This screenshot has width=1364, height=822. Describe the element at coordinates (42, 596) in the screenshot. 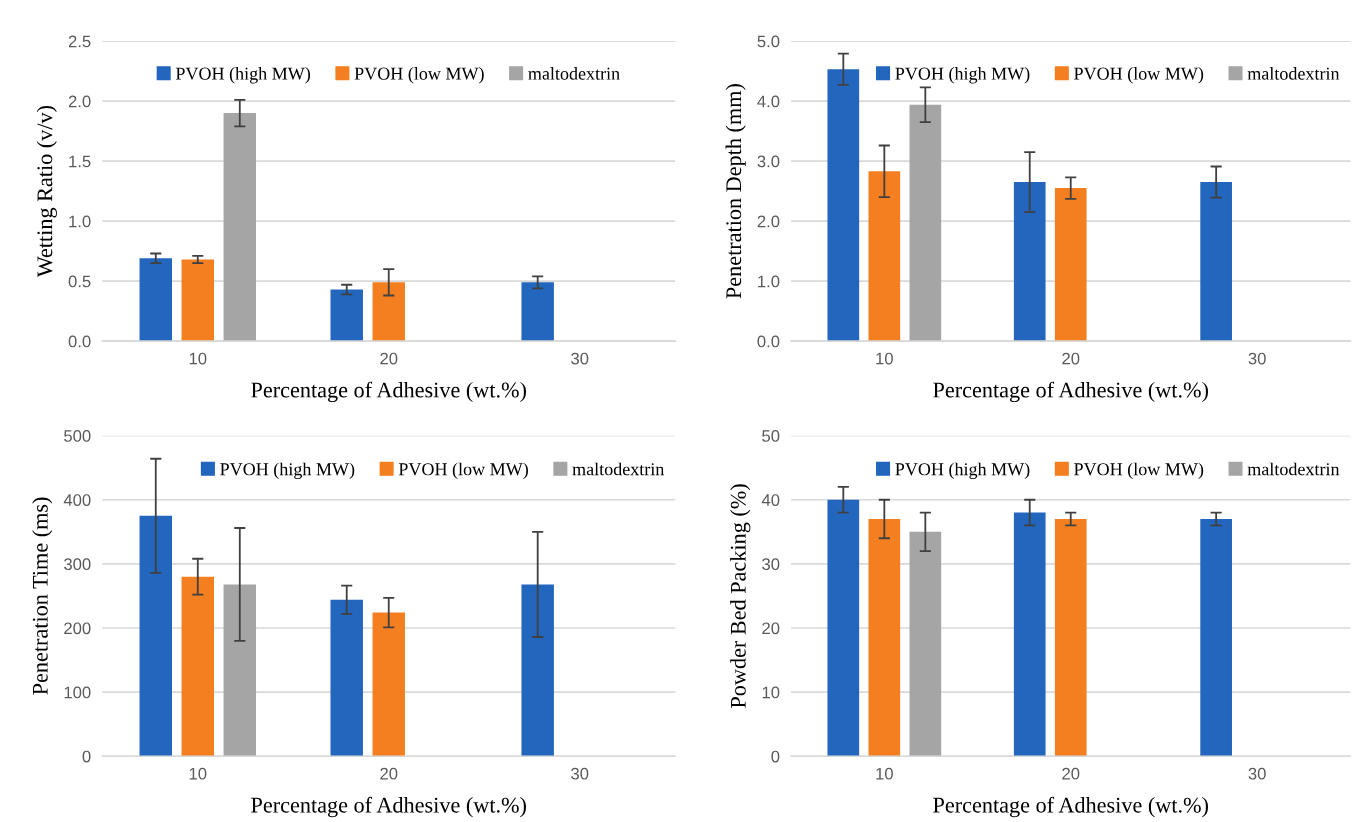

I see `y-axis-title: Penetration Time (ms)` at that location.